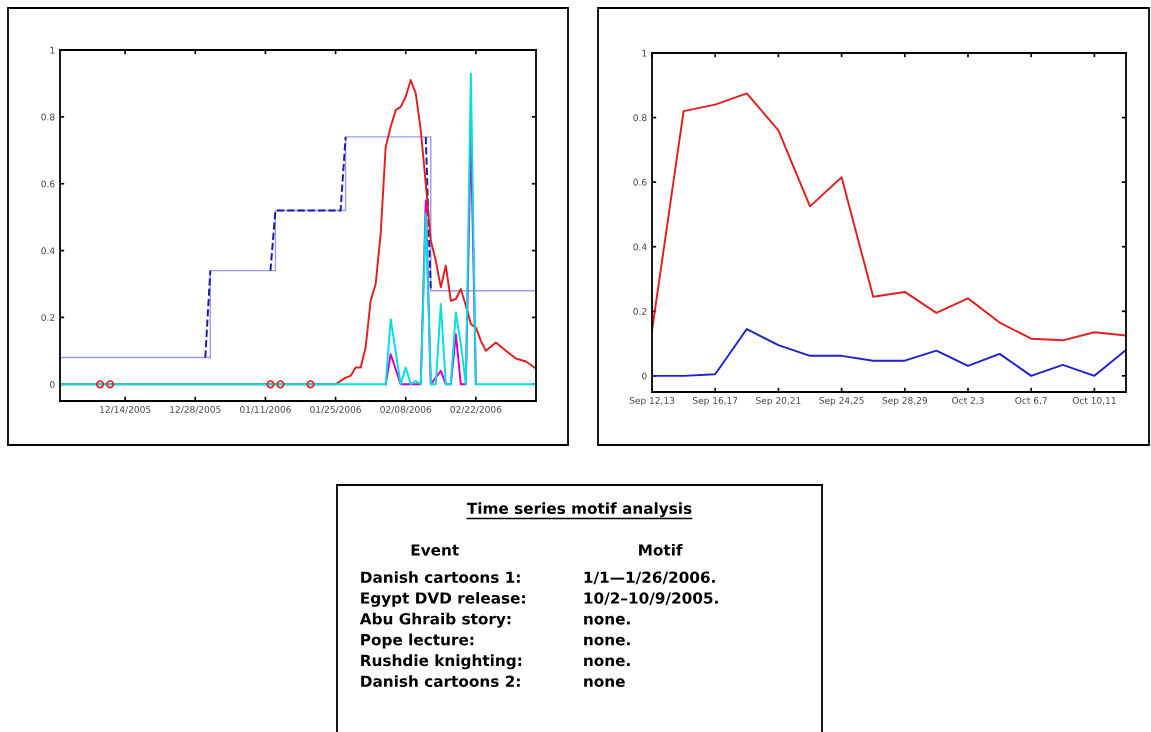  Describe the element at coordinates (125, 410) in the screenshot. I see `x-tick-label: 12/14/2005` at that location.